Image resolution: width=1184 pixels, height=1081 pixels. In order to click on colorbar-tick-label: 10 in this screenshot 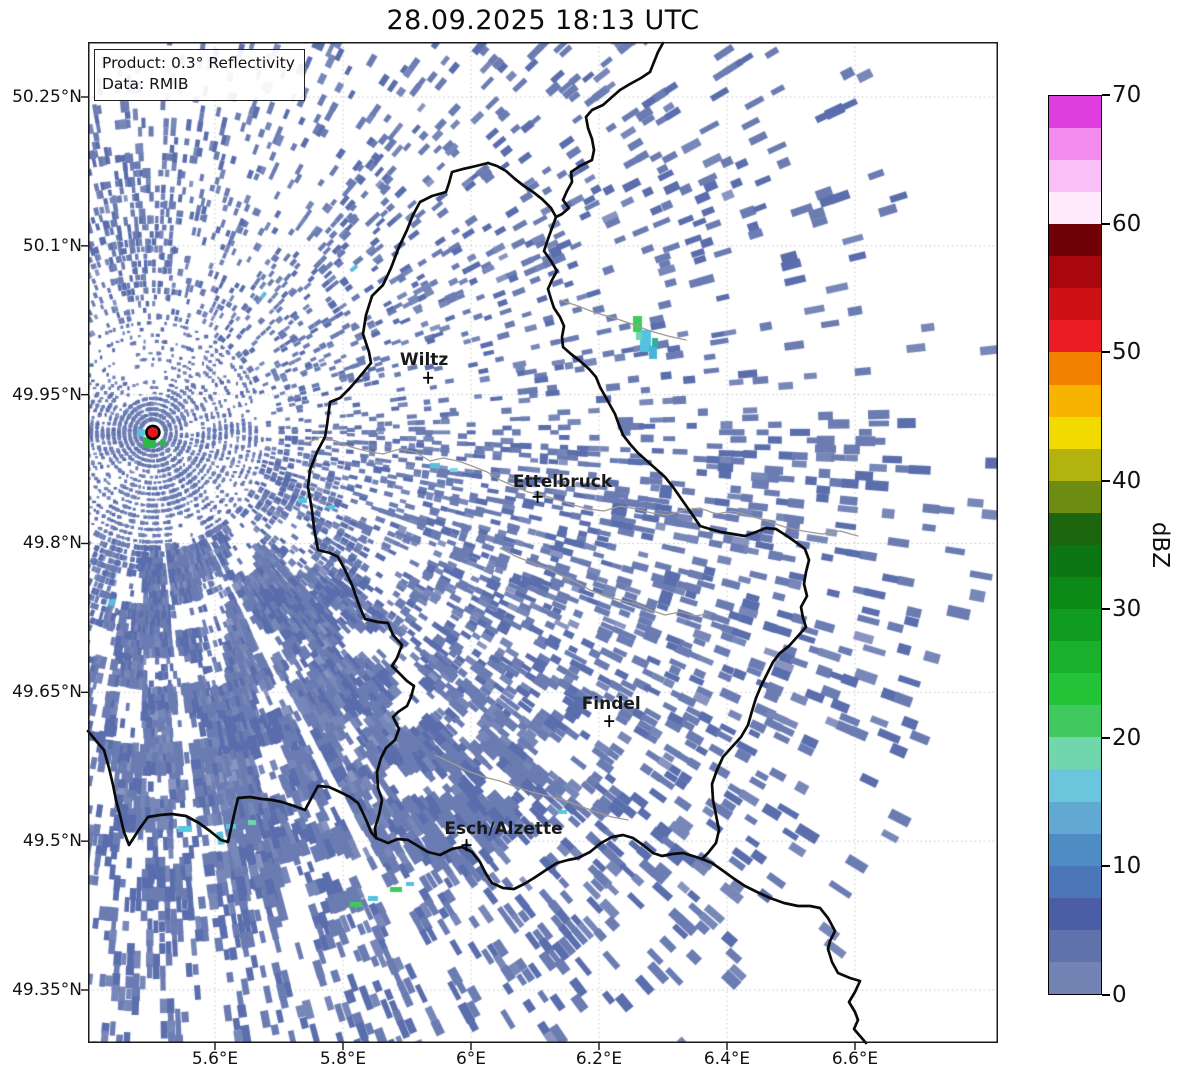, I will do `click(1127, 866)`.